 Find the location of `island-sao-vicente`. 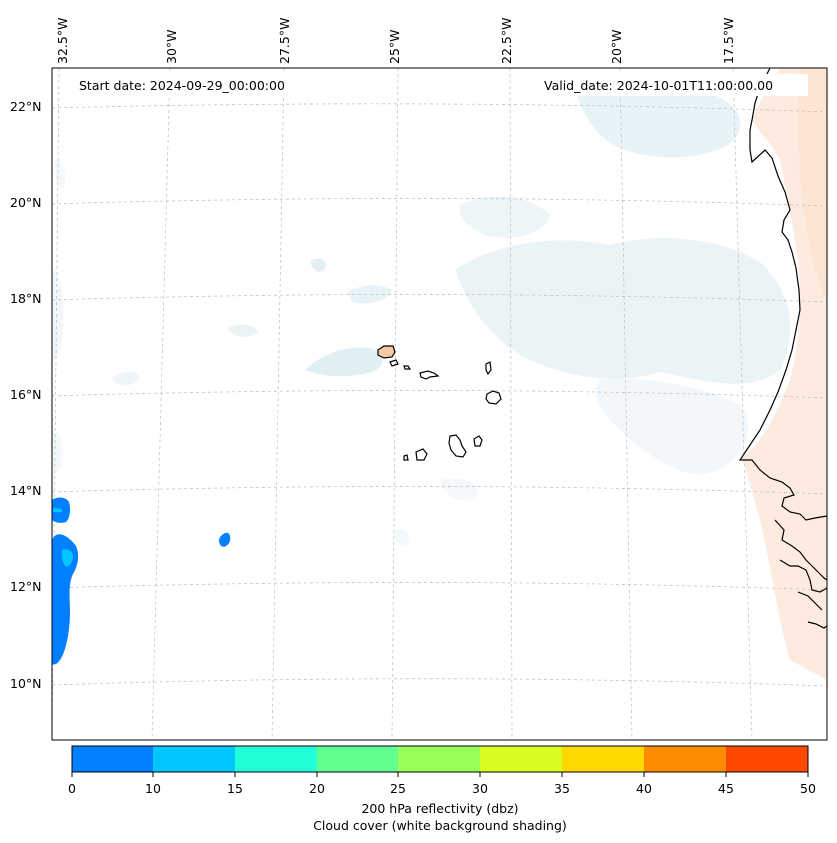

island-sao-vicente is located at coordinates (394, 363).